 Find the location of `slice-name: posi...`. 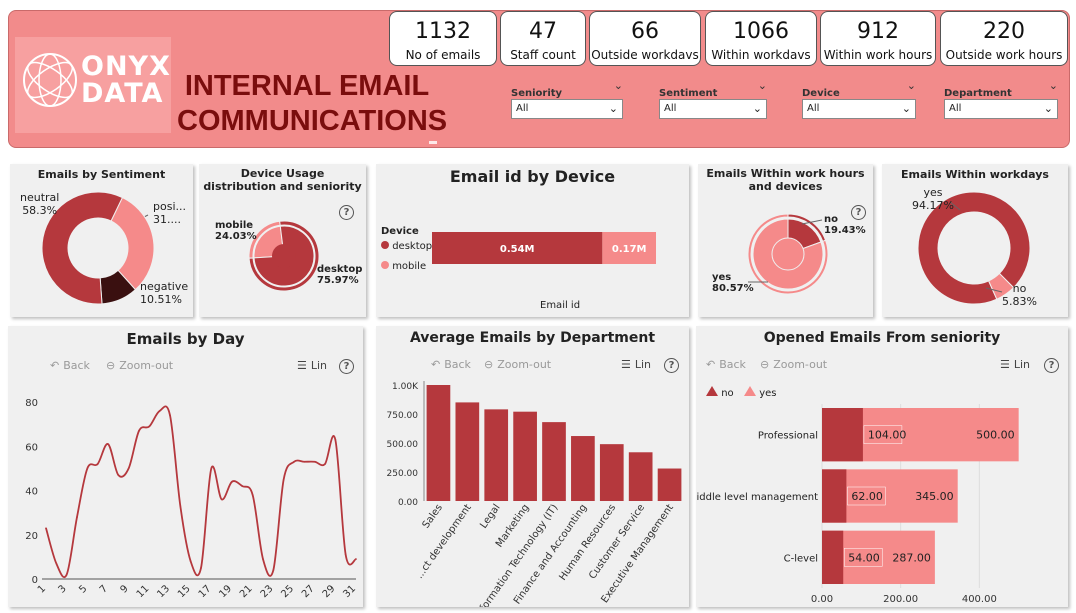

slice-name: posi... is located at coordinates (169, 206).